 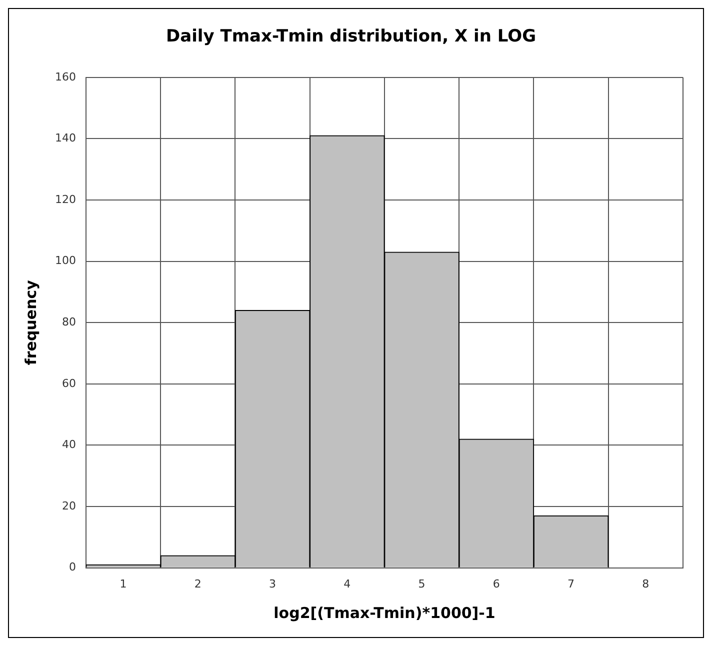 I want to click on x-axis-title: log2[(Tmax-Tmin)*1000]-1, so click(x=385, y=613).